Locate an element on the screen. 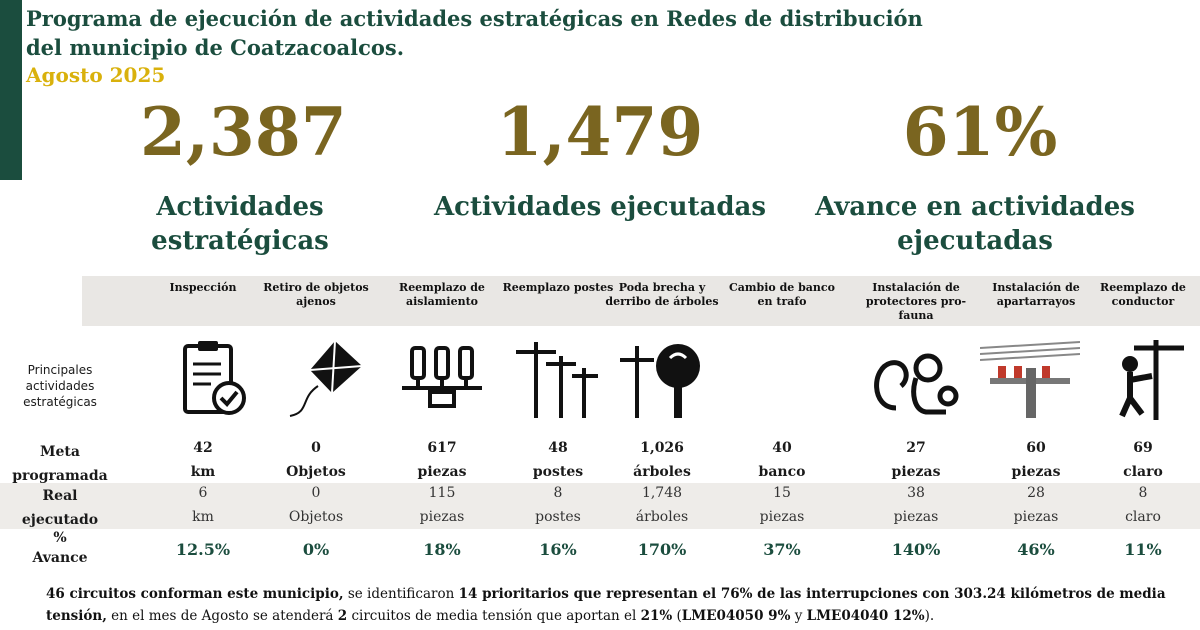  header-band is located at coordinates (641, 301).